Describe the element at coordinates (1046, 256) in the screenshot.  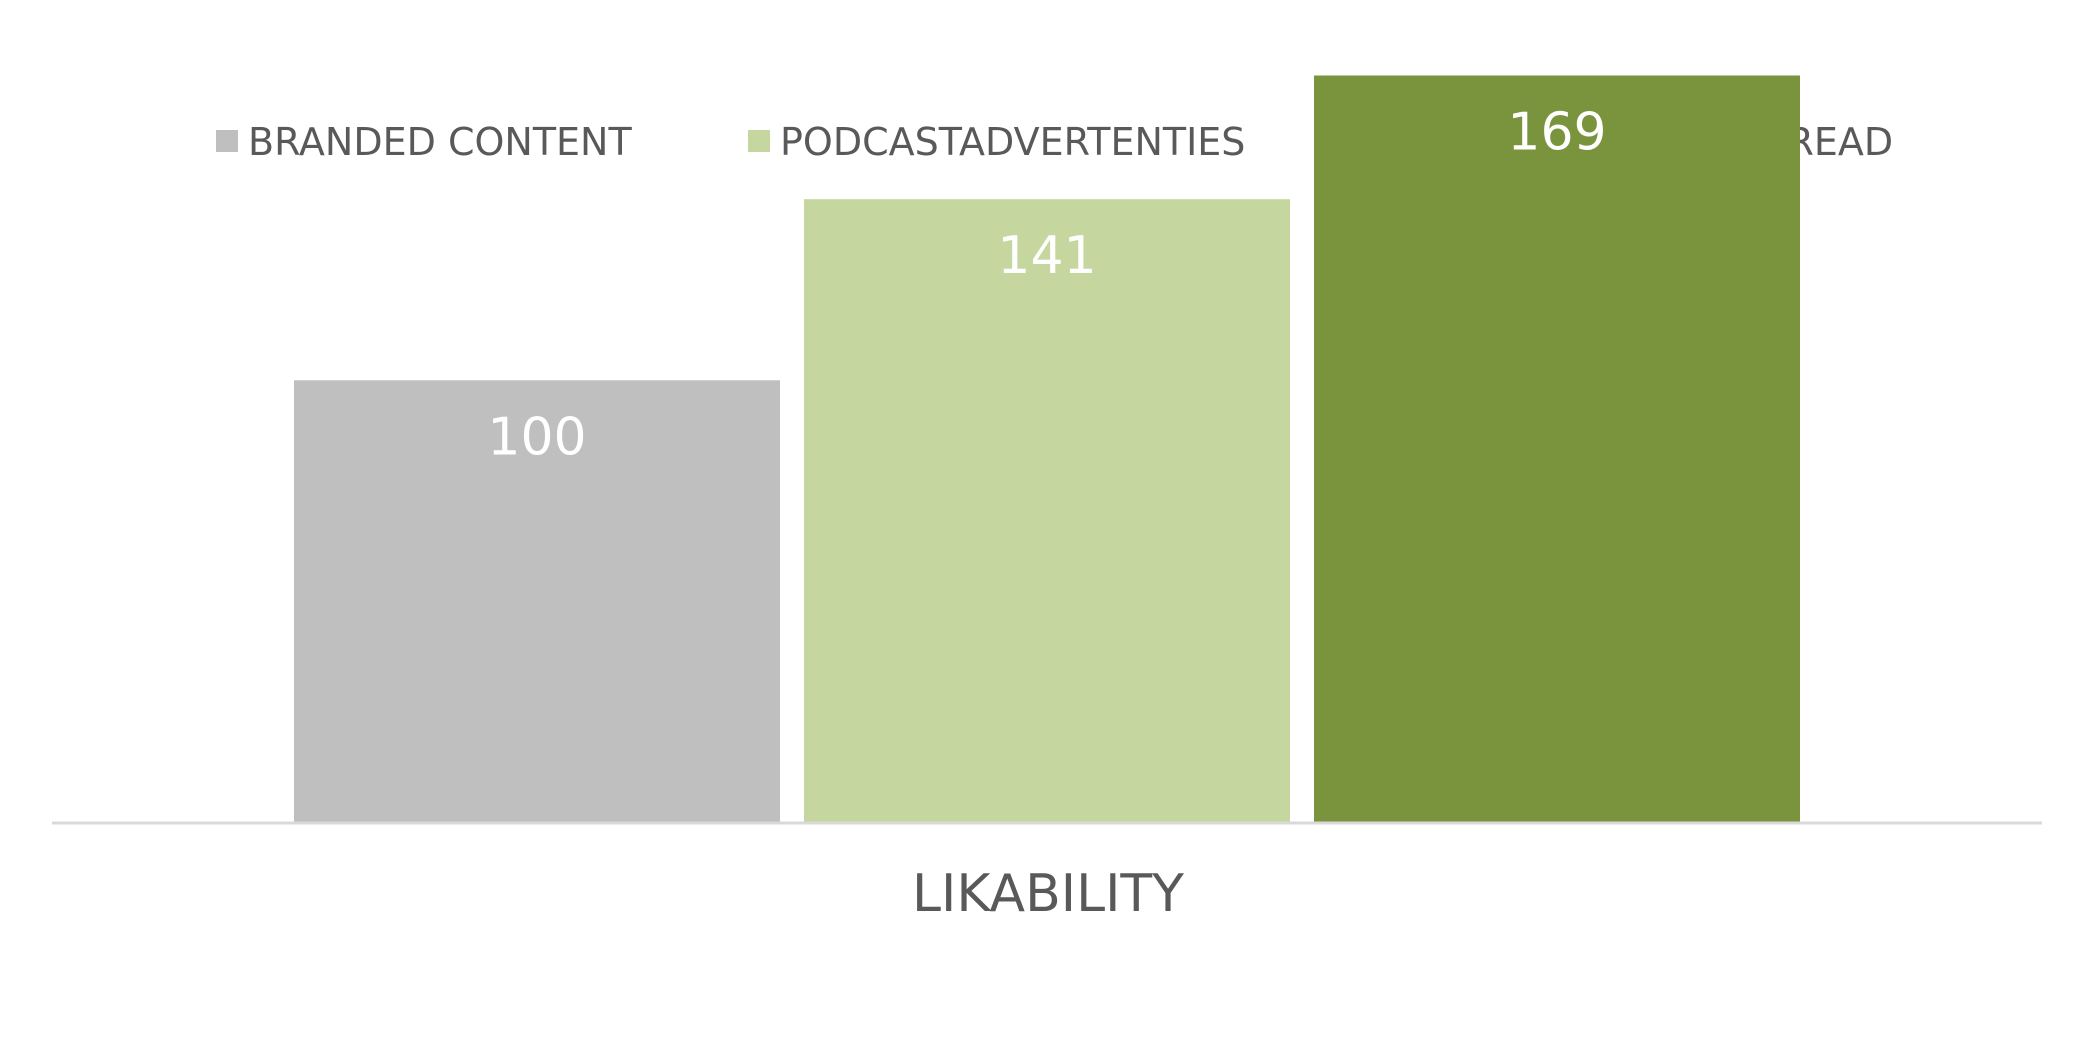
I see `data-label-podcastadvertenties: 141` at that location.